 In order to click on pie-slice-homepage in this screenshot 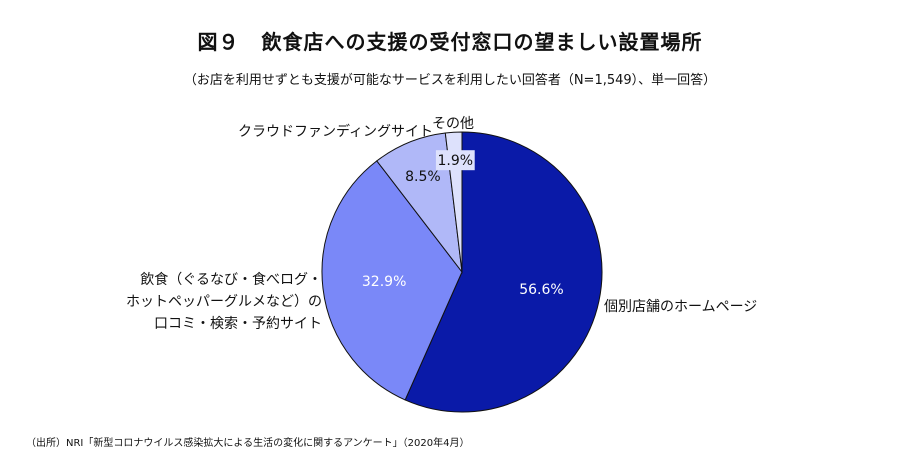, I will do `click(503, 272)`.